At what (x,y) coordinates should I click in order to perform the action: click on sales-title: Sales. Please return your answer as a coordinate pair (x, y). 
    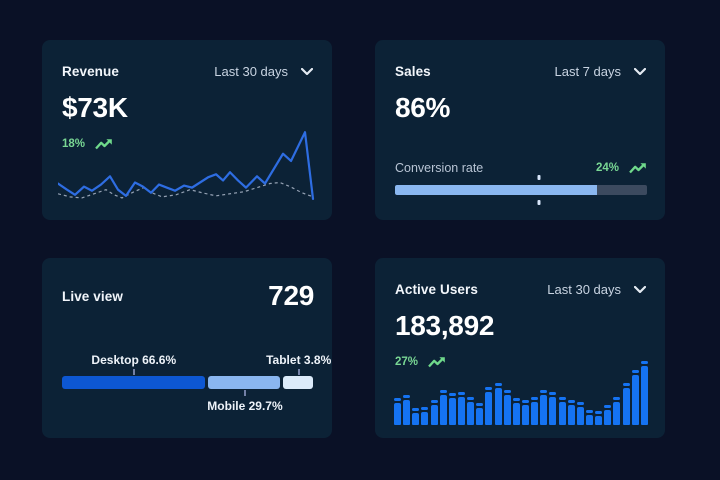
    Looking at the image, I should click on (413, 71).